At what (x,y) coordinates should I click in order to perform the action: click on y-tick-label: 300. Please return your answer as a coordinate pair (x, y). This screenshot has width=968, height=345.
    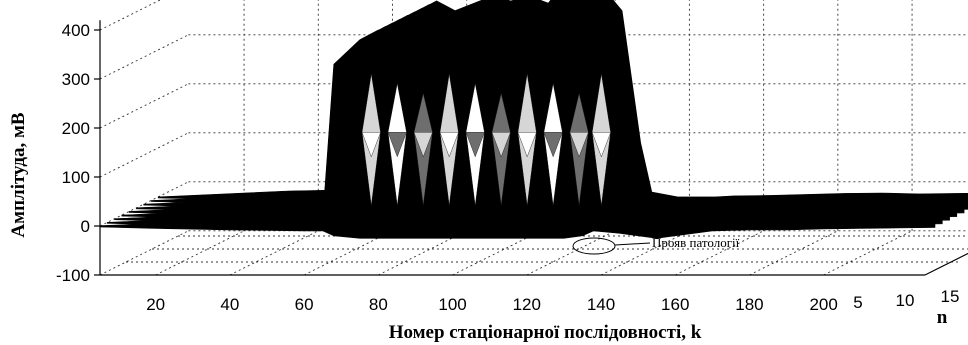
    Looking at the image, I should click on (76, 79).